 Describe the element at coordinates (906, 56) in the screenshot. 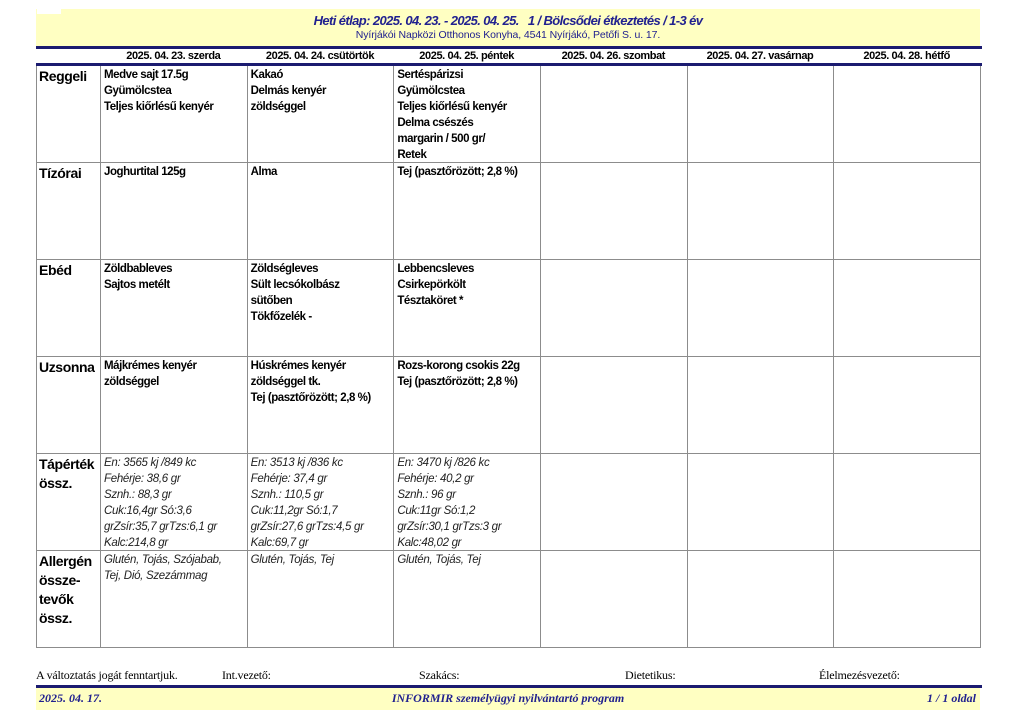

I see `day-header-monday: 2025. 04. 28. hétfő` at that location.